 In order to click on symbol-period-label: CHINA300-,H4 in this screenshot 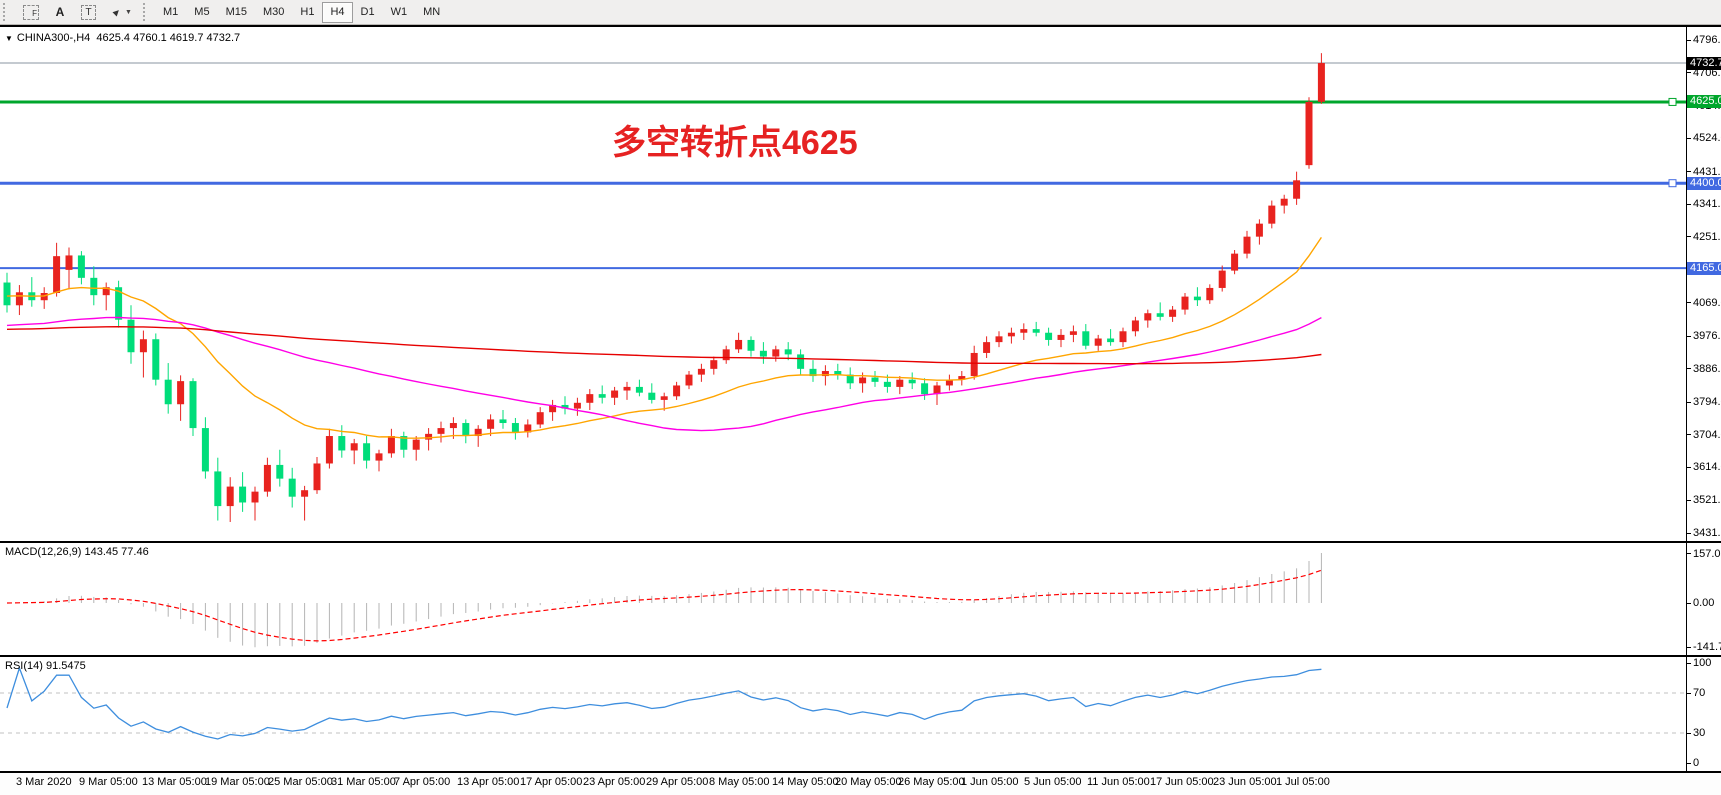, I will do `click(53, 38)`.